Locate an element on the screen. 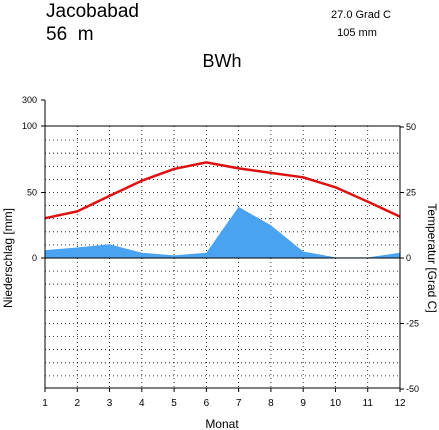 The width and height of the screenshot is (439, 430). x-tick-label: 5 is located at coordinates (174, 403).